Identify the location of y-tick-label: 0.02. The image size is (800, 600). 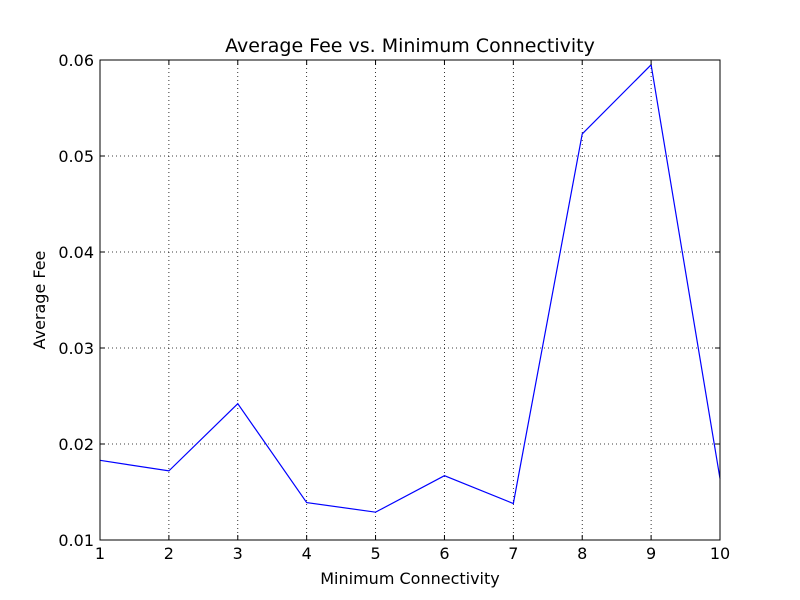
(76, 444).